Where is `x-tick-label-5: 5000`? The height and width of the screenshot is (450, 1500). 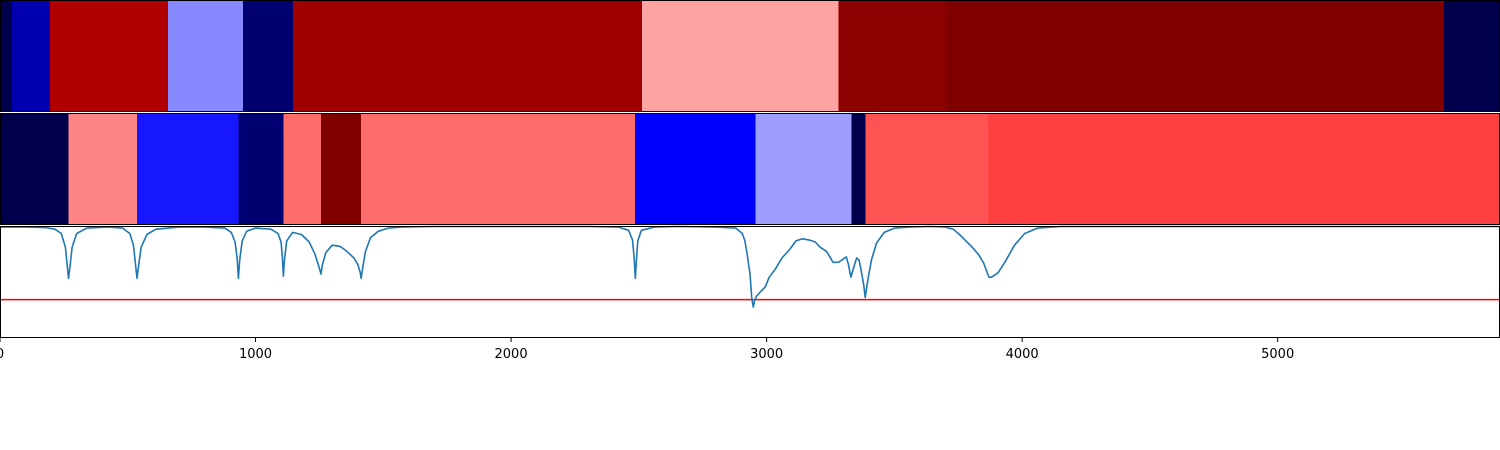 x-tick-label-5: 5000 is located at coordinates (1277, 354).